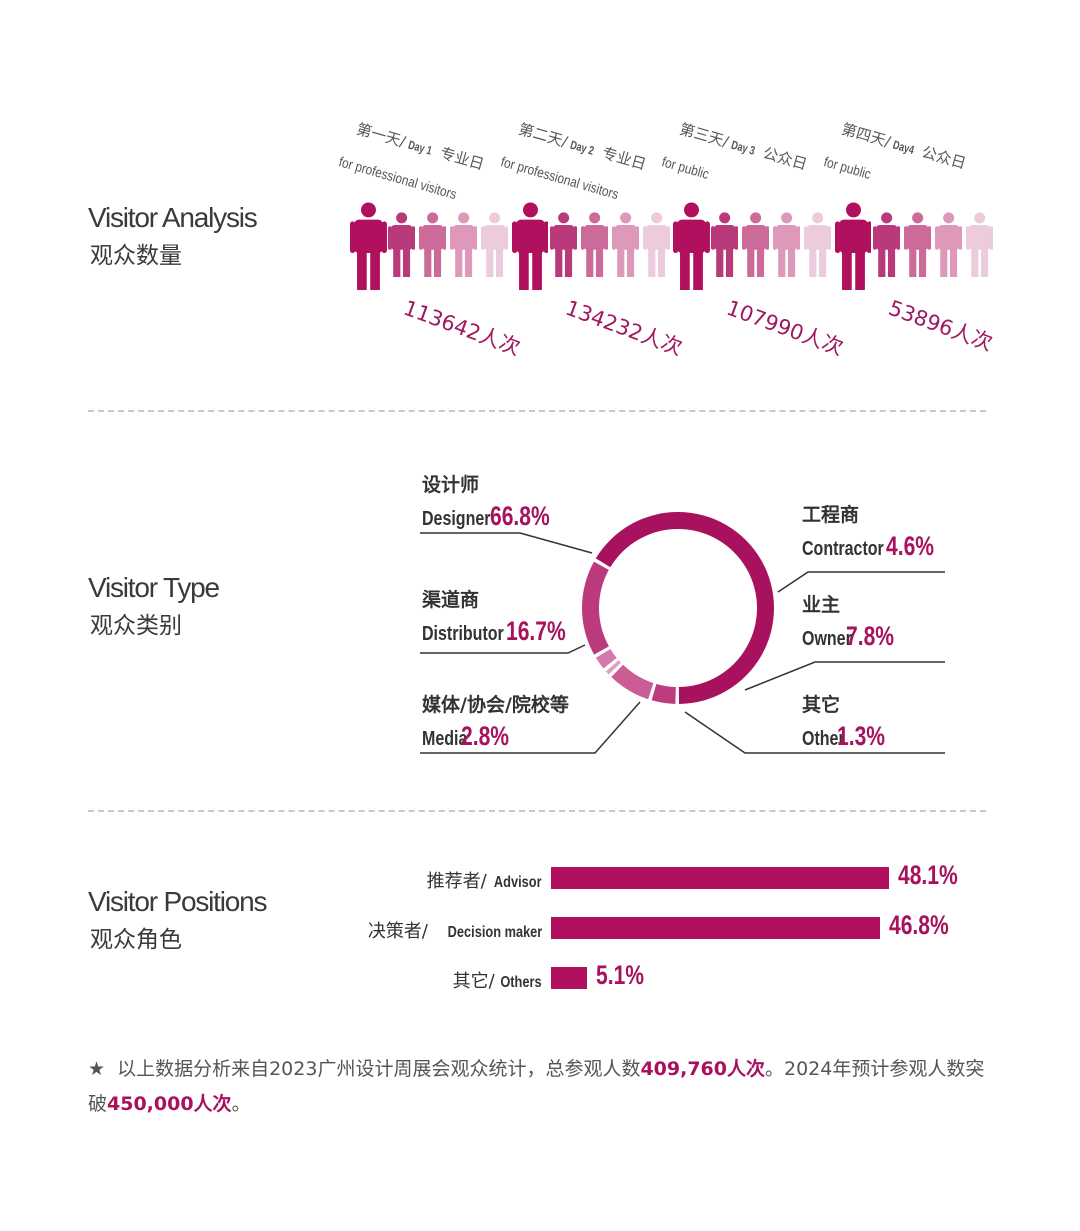 This screenshot has height=1231, width=1080. Describe the element at coordinates (682, 633) in the screenshot. I see `donut-chart` at that location.